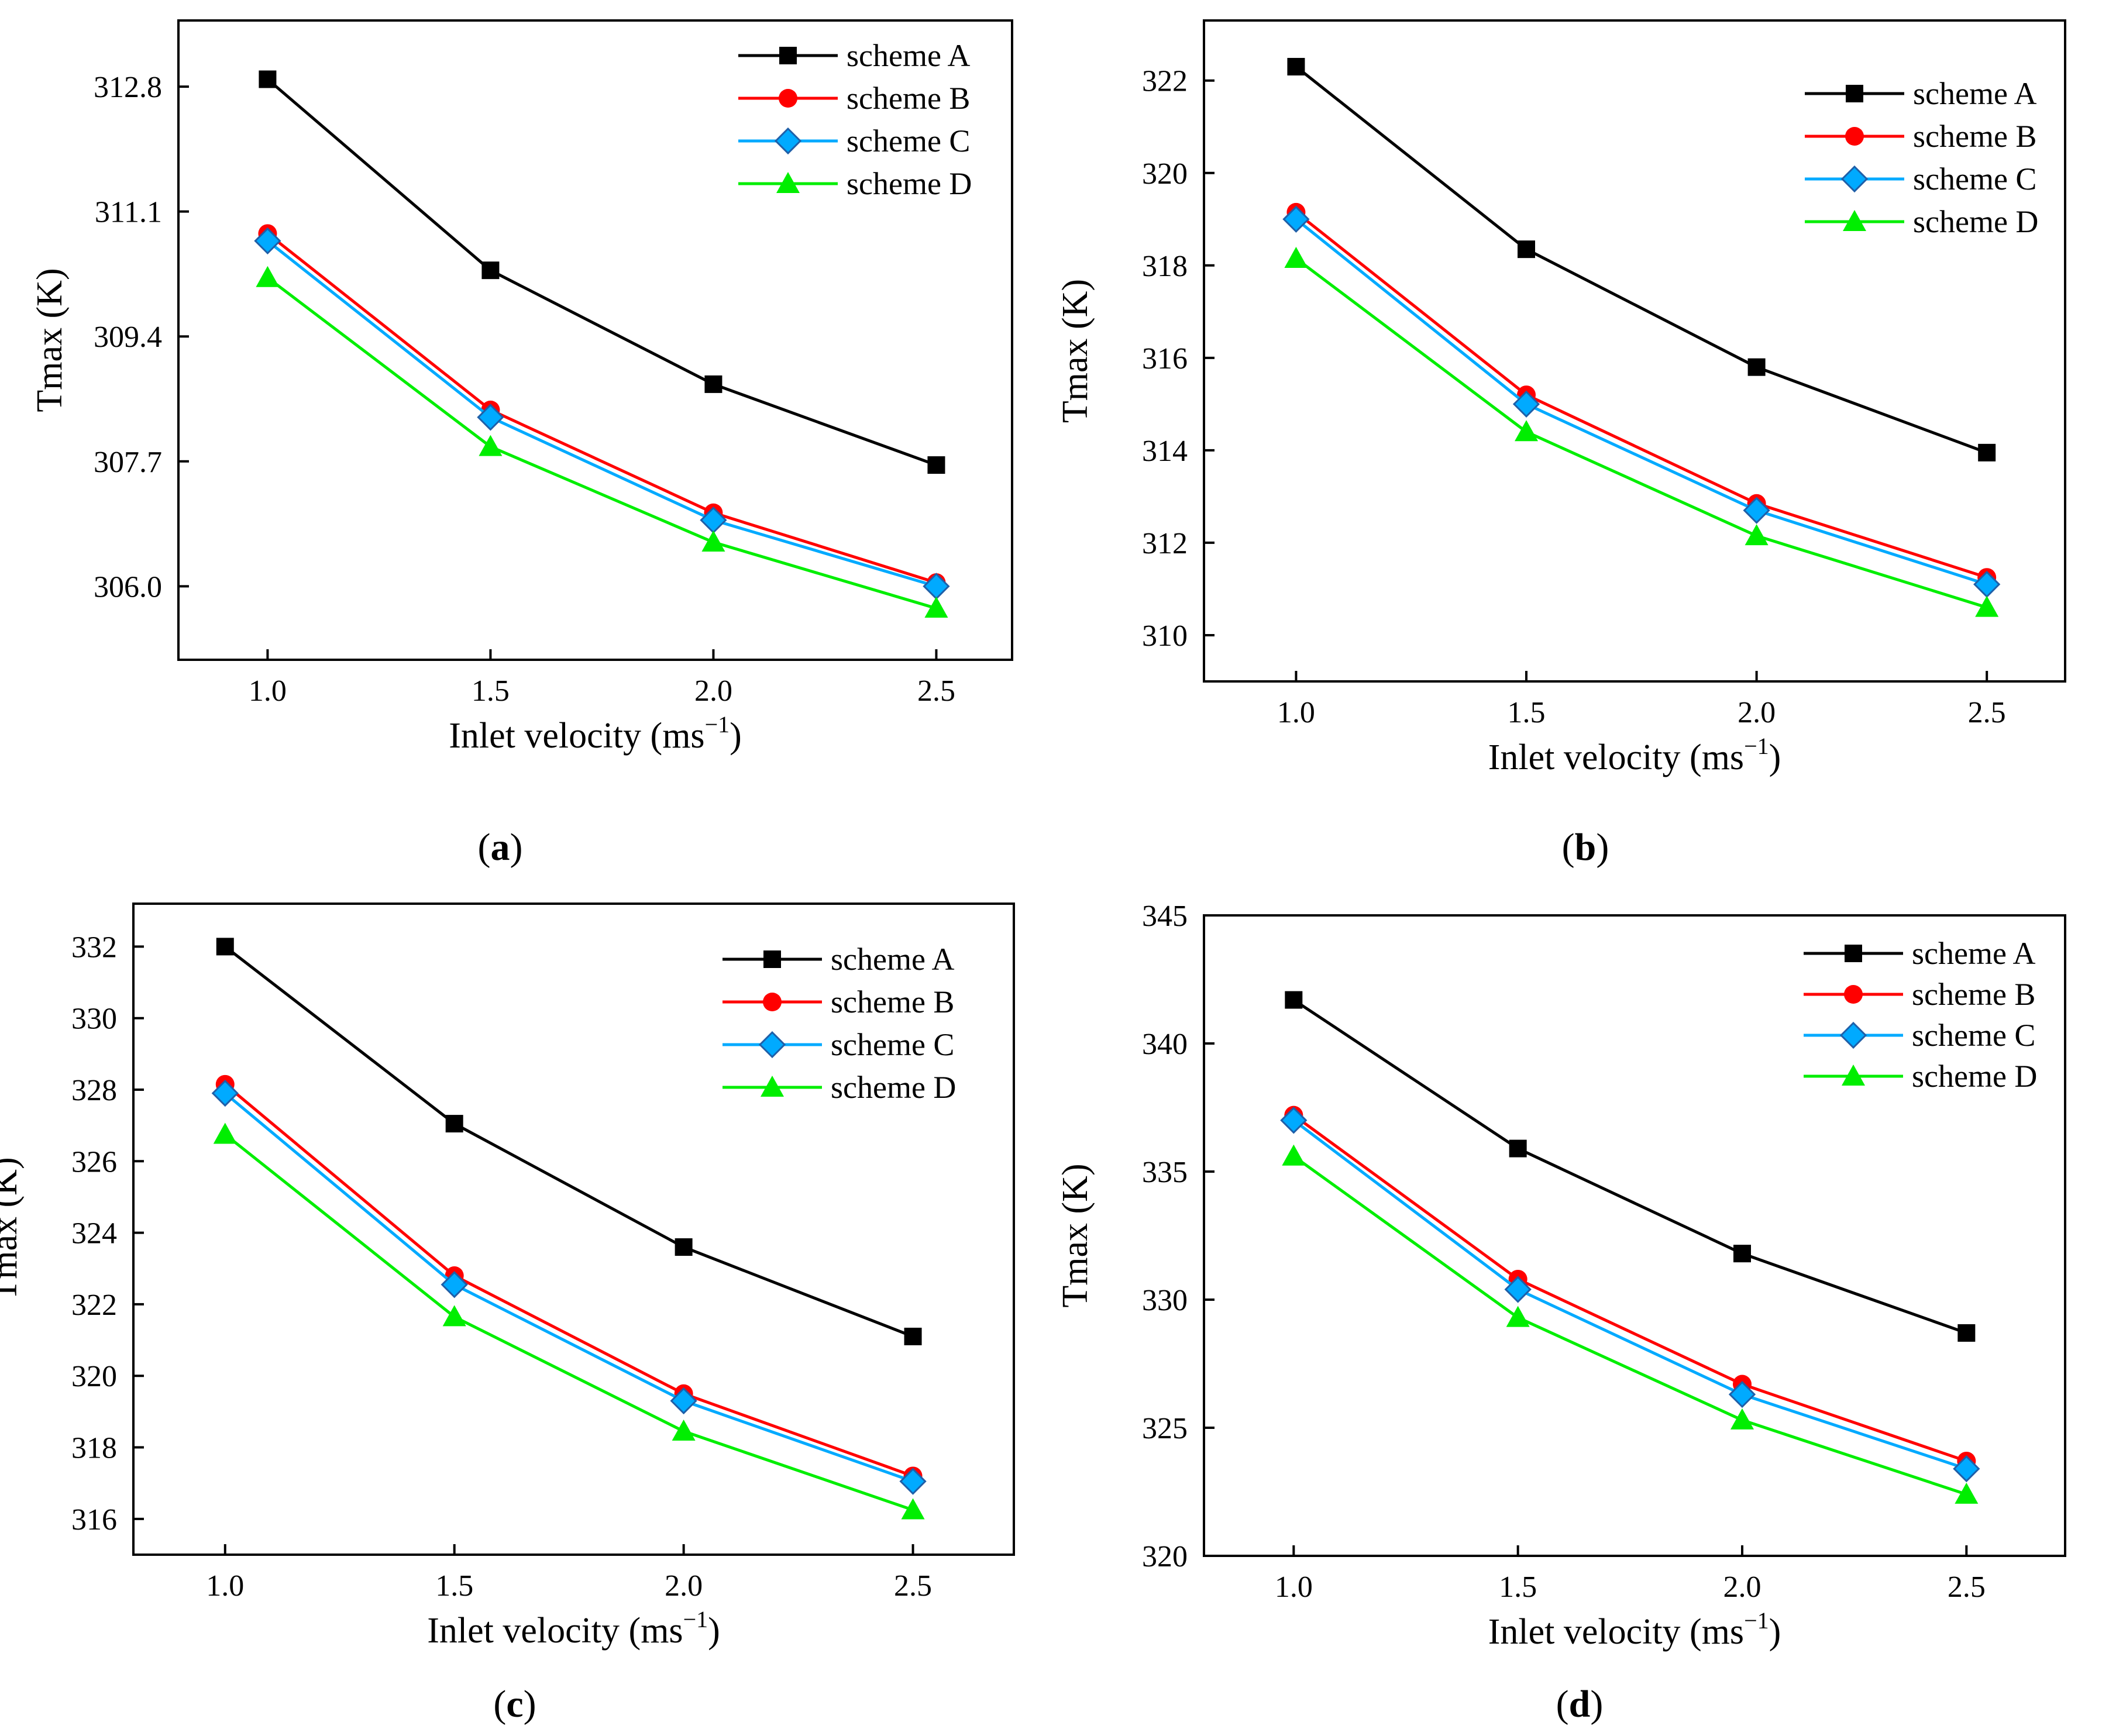  What do you see at coordinates (908, 98) in the screenshot?
I see `legend-label: scheme B` at bounding box center [908, 98].